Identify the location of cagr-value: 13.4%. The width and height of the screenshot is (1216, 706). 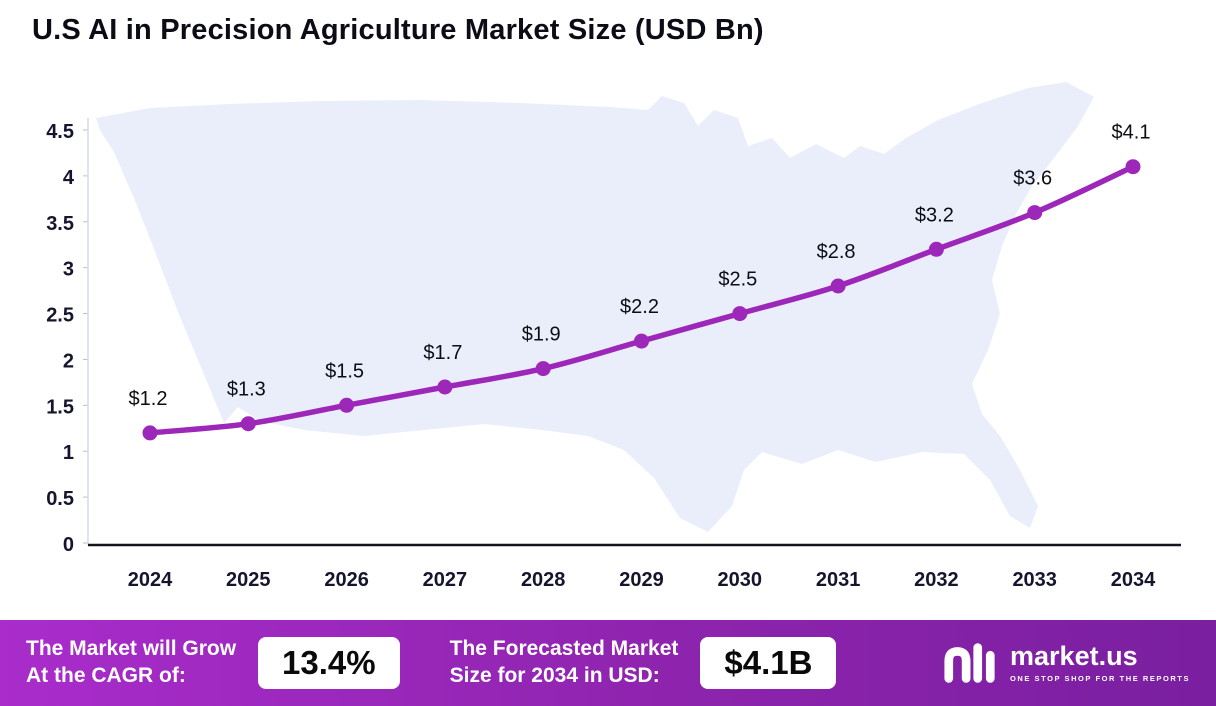
(329, 662).